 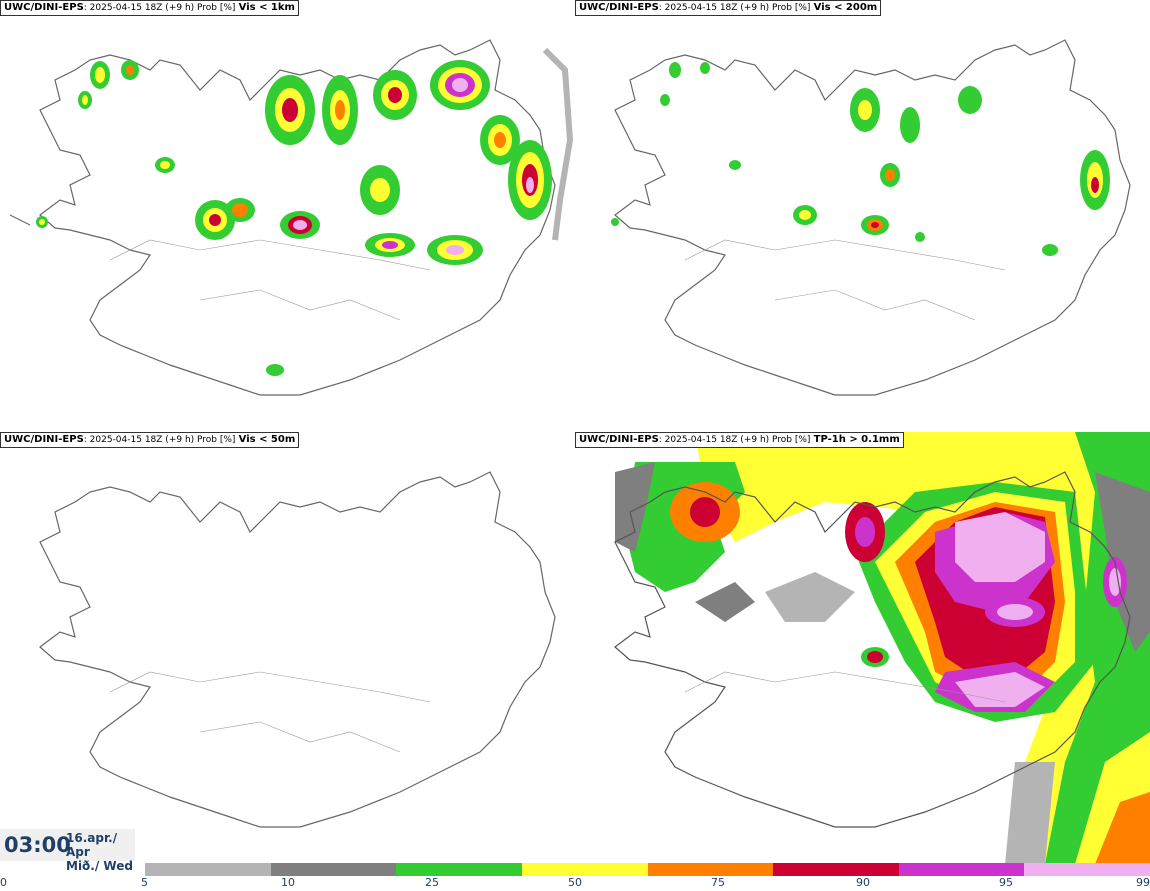 What do you see at coordinates (3, 882) in the screenshot?
I see `colorbar-label: 0` at bounding box center [3, 882].